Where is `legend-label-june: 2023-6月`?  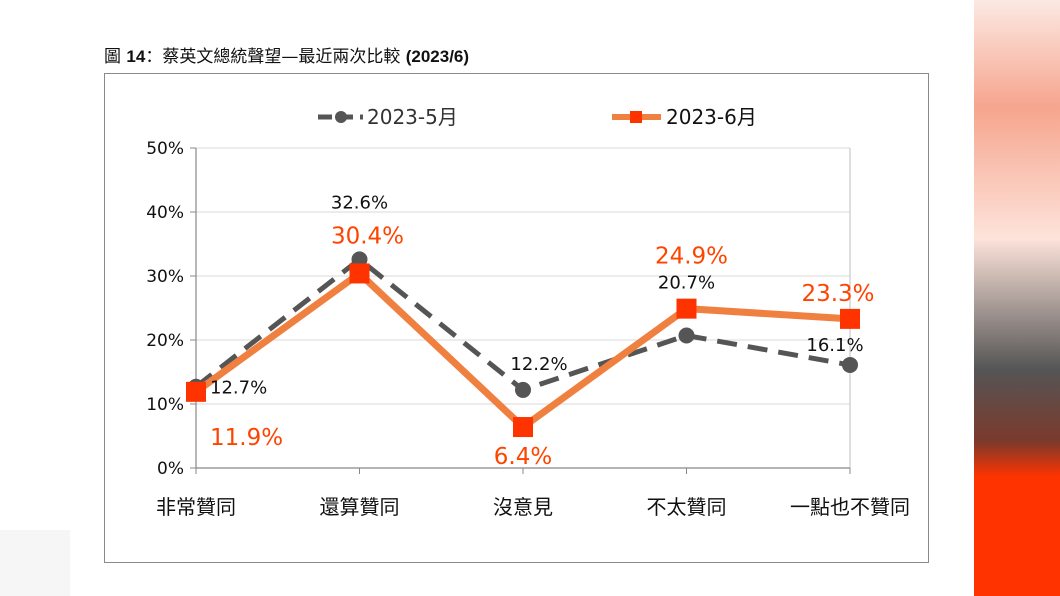 legend-label-june: 2023-6月 is located at coordinates (711, 117).